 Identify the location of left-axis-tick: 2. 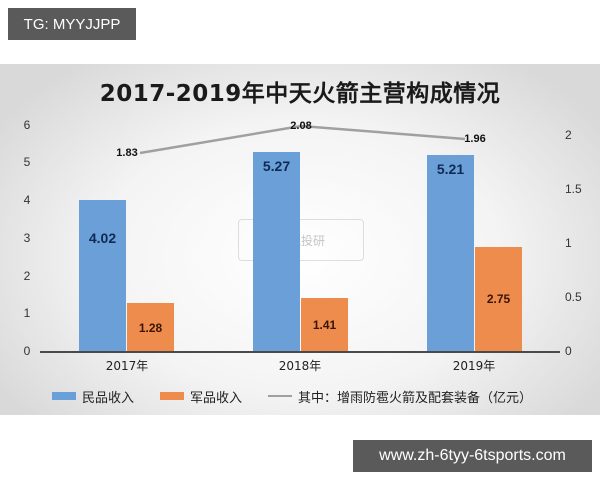
(27, 276).